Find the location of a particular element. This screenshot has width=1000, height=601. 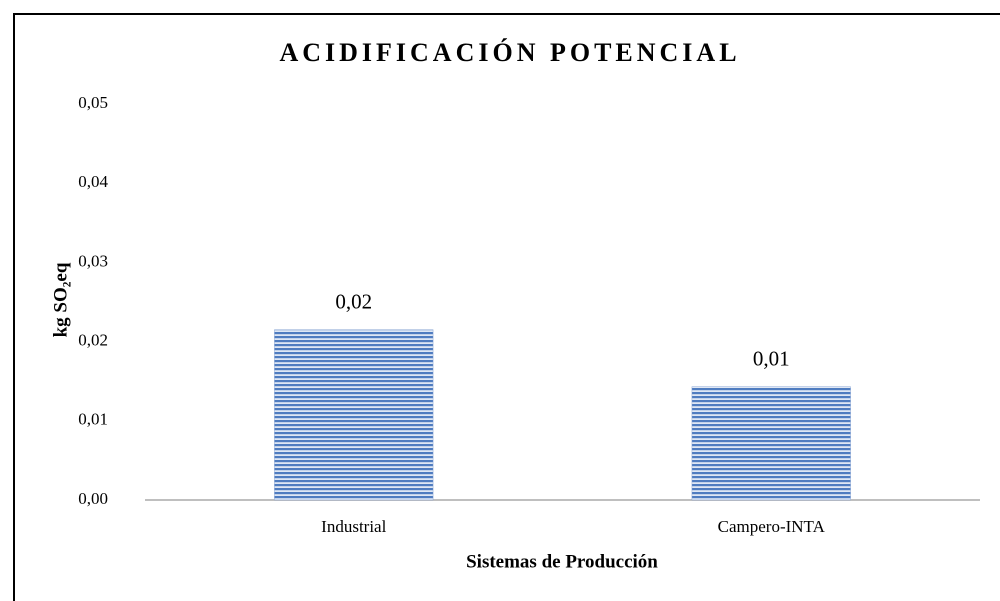

x-tick-label: Industrial is located at coordinates (353, 526).